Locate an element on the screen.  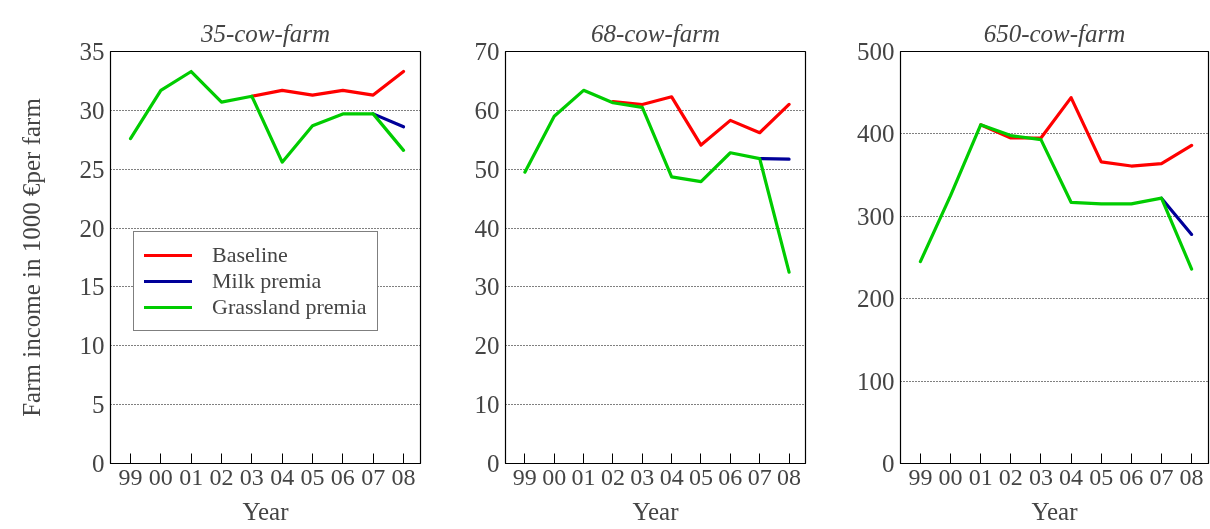
legend-label: Milk premia is located at coordinates (267, 281).